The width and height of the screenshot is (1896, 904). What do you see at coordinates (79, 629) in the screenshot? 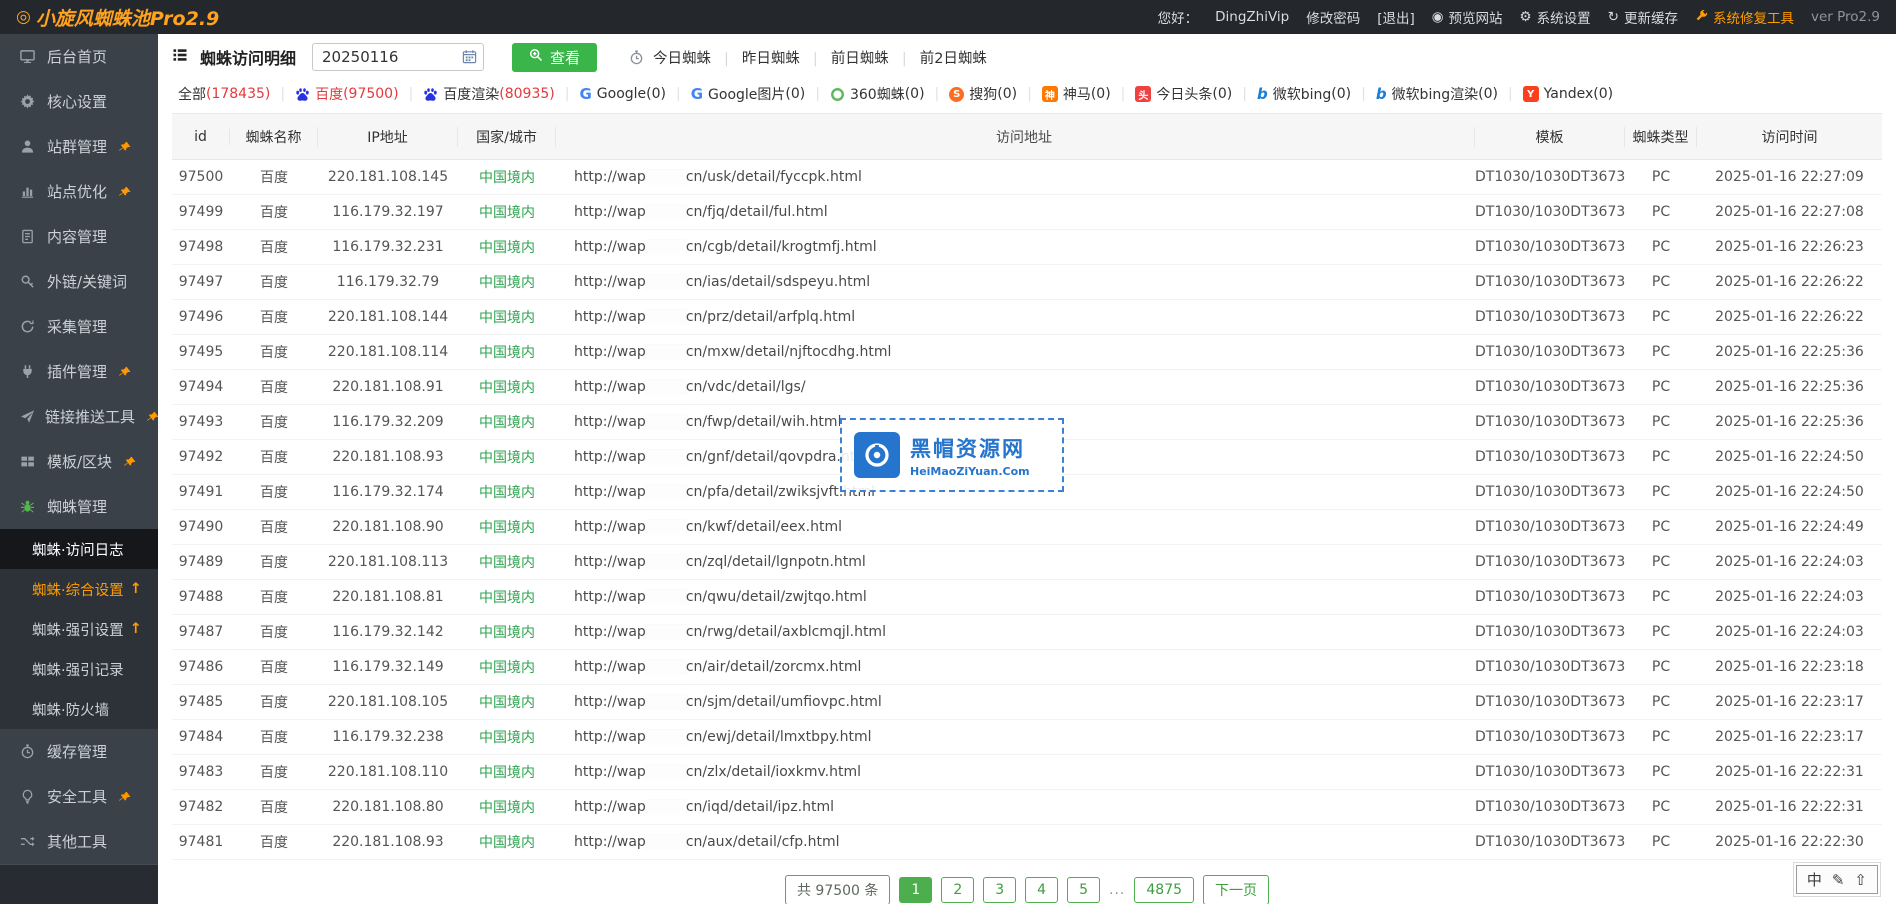
I see `sidebar-subitem: 蜘蛛·强引设置 ↑` at bounding box center [79, 629].